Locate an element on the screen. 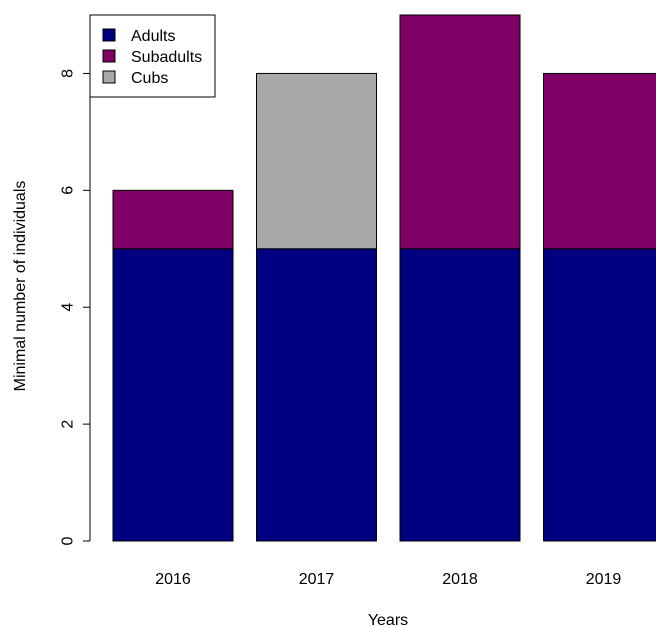  y-axis-title: Minimal number of individuals is located at coordinates (20, 286).